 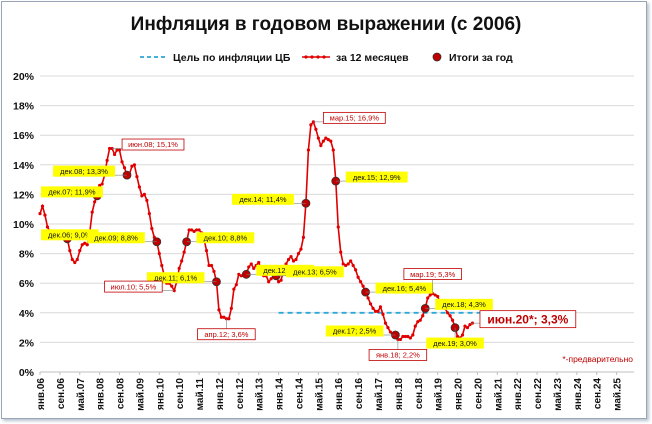 I want to click on x-tick-label: янв.14, so click(x=280, y=394).